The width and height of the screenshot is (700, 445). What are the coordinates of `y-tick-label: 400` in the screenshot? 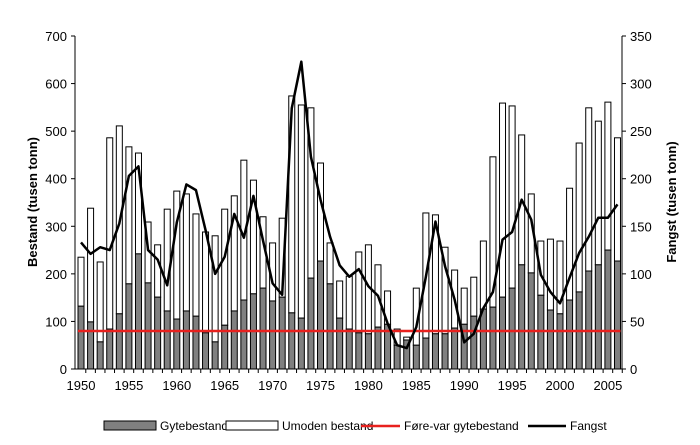 It's located at (56, 179).